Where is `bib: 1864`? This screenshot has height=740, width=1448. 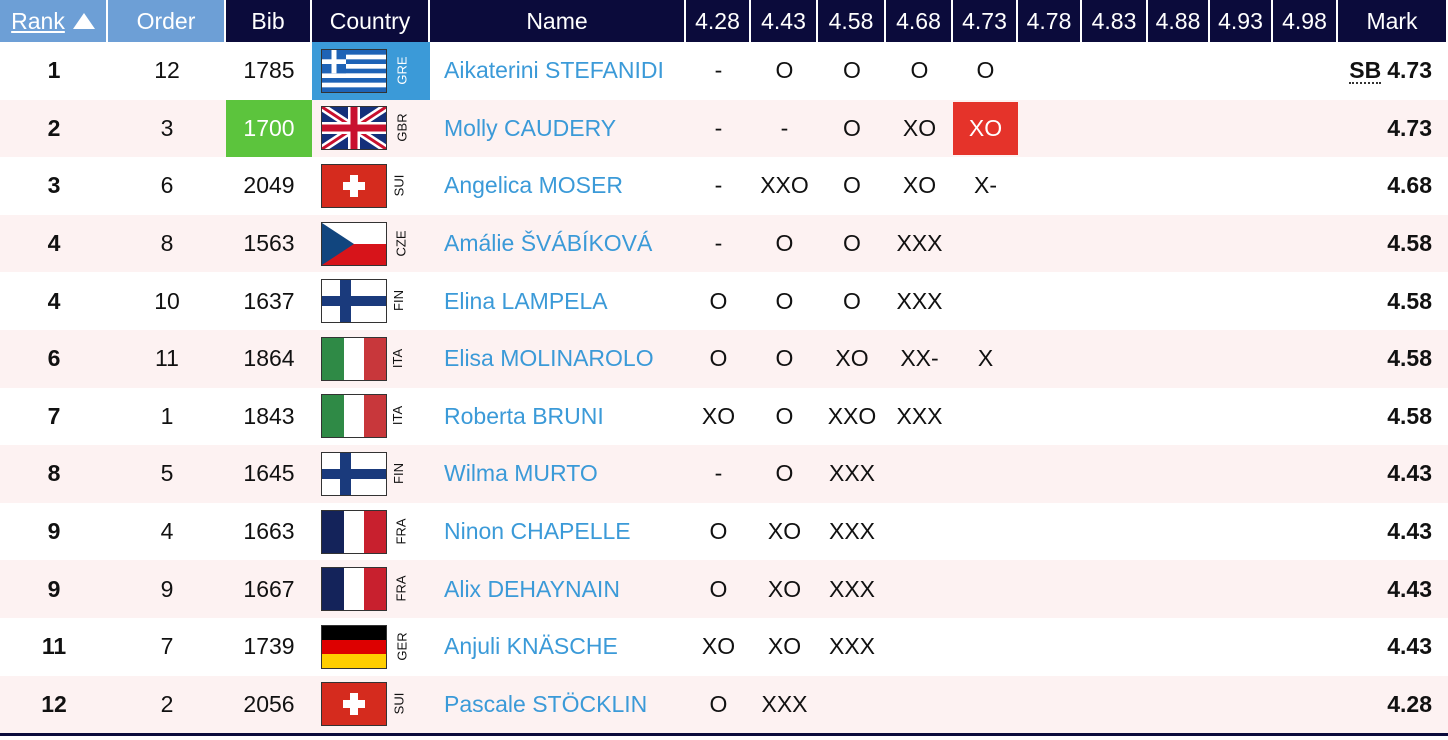
bib: 1864 is located at coordinates (269, 358).